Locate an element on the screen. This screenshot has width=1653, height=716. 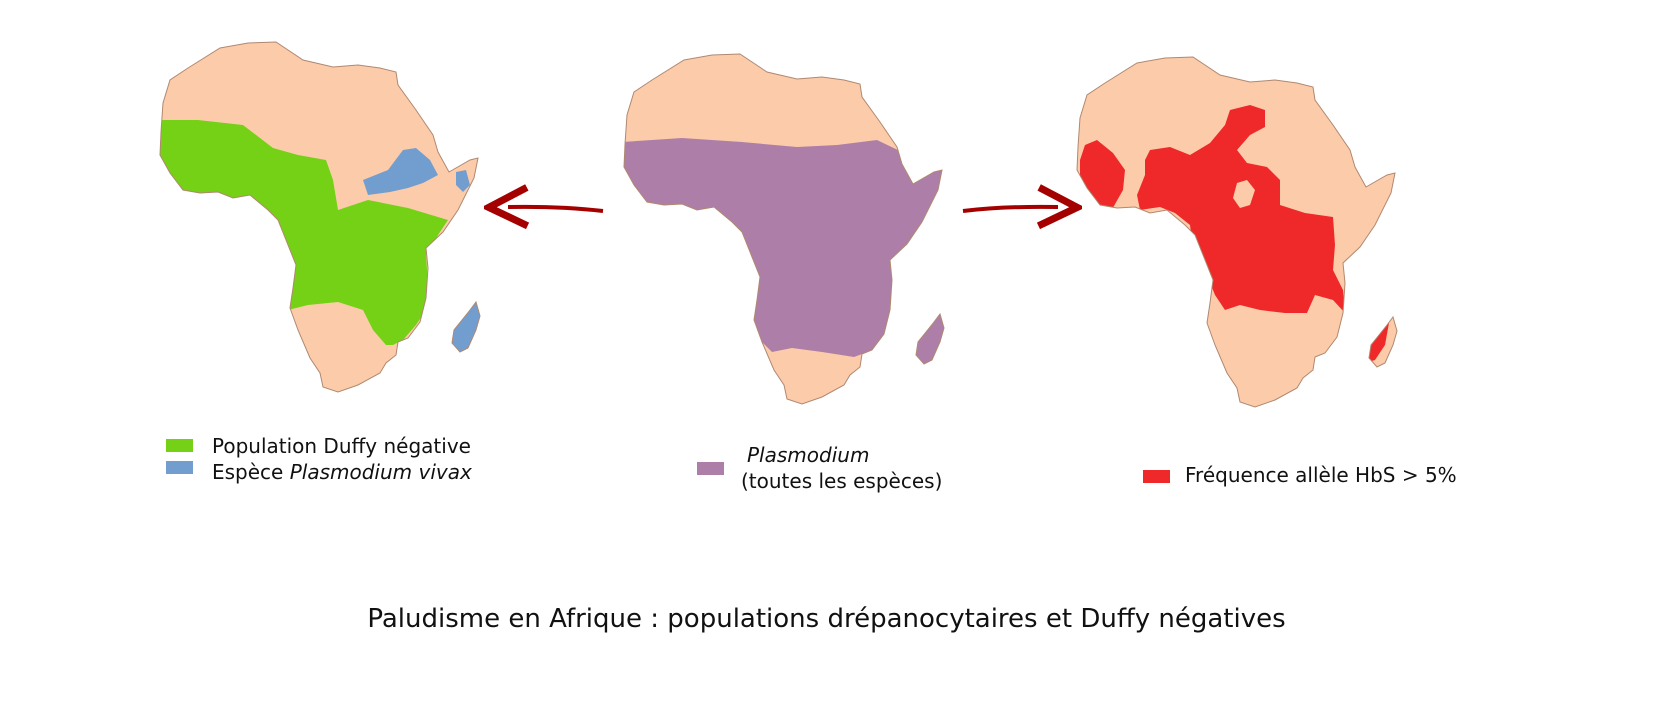
hbs-gap is located at coordinates (1244, 194).